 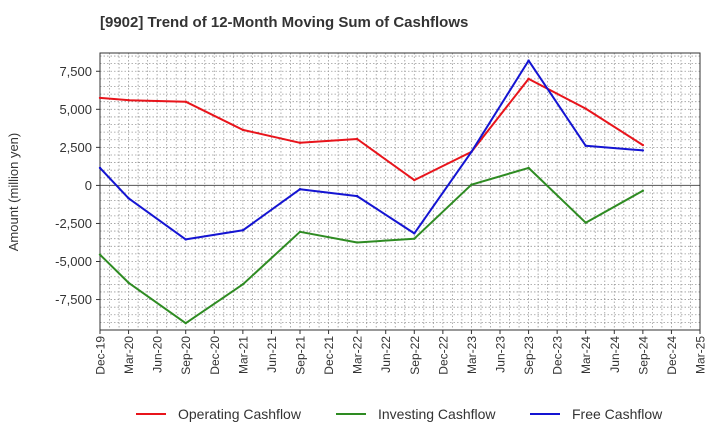 What do you see at coordinates (617, 414) in the screenshot?
I see `legend-label-3: Free Cashflow` at bounding box center [617, 414].